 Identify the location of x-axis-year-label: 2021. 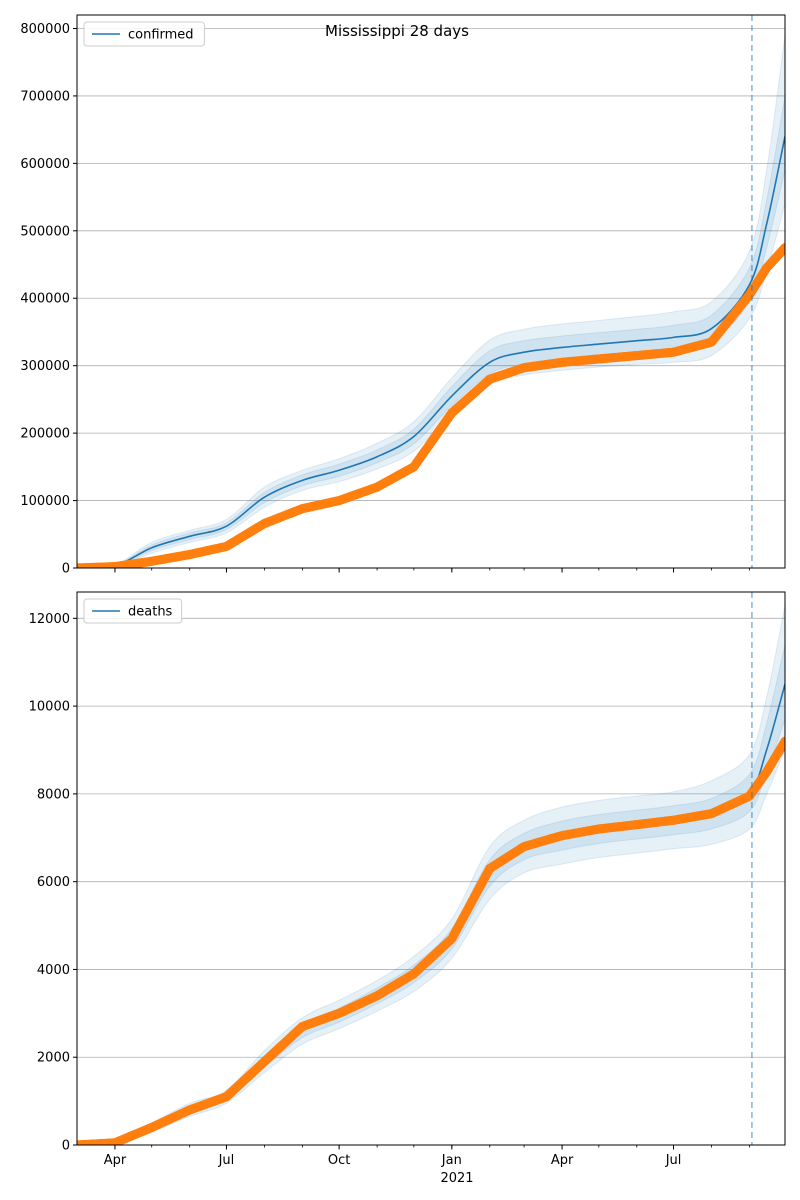
(456, 1178).